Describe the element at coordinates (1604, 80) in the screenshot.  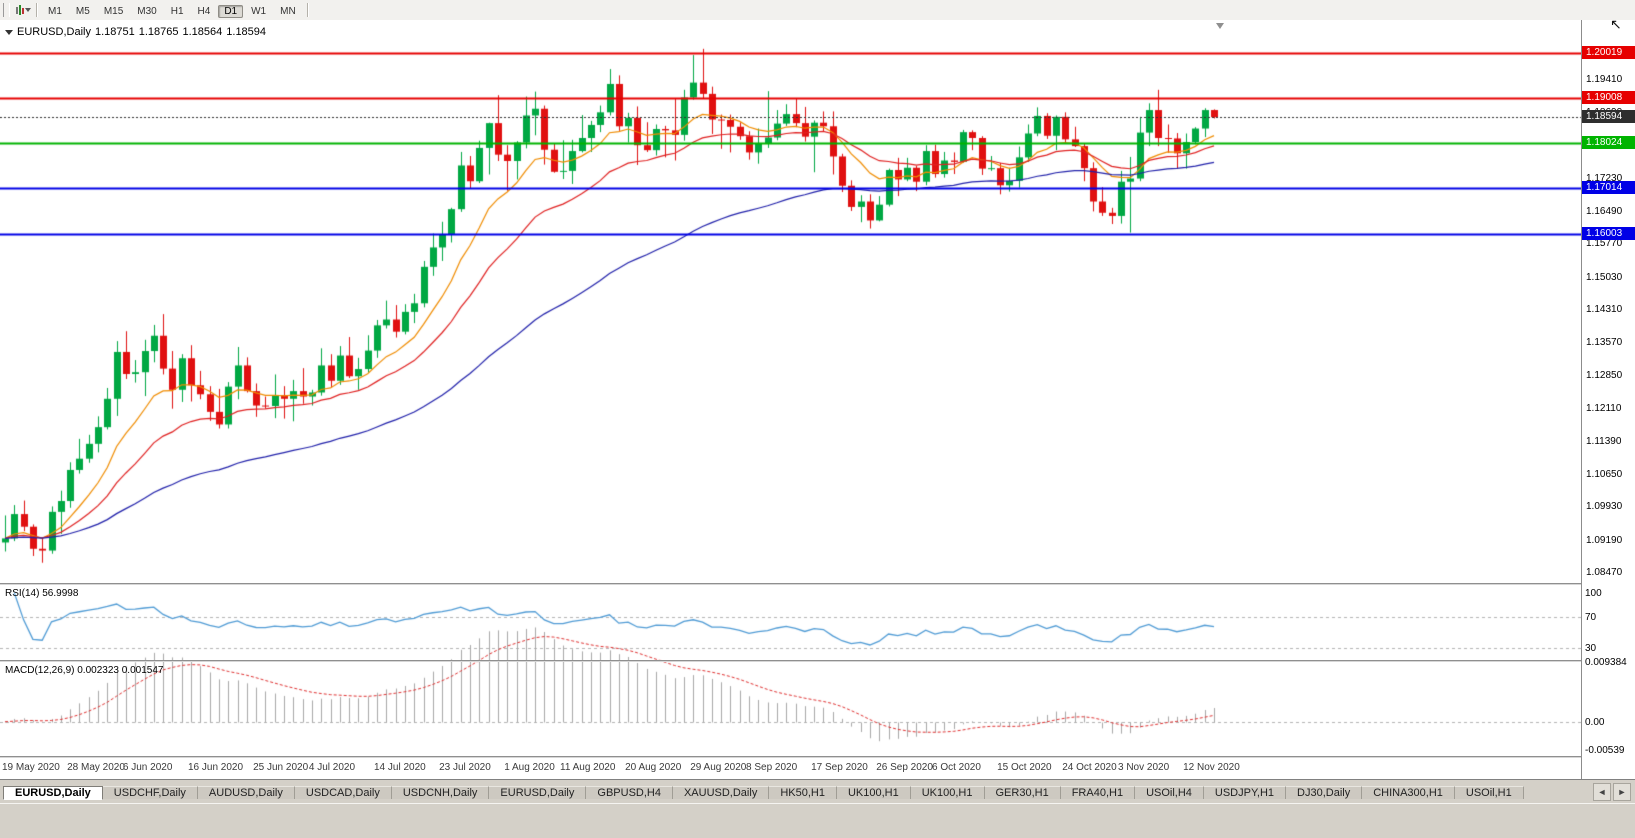
I see `price-tick: 1.19410` at that location.